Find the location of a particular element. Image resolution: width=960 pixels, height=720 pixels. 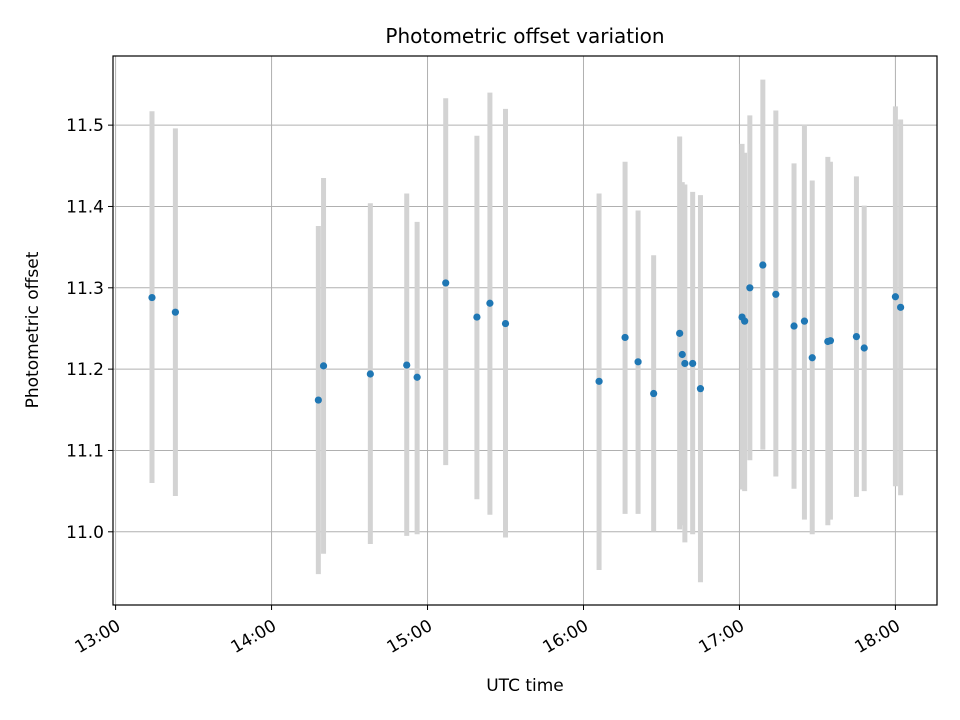

y-axis-title: Photometric offset is located at coordinates (33, 329).